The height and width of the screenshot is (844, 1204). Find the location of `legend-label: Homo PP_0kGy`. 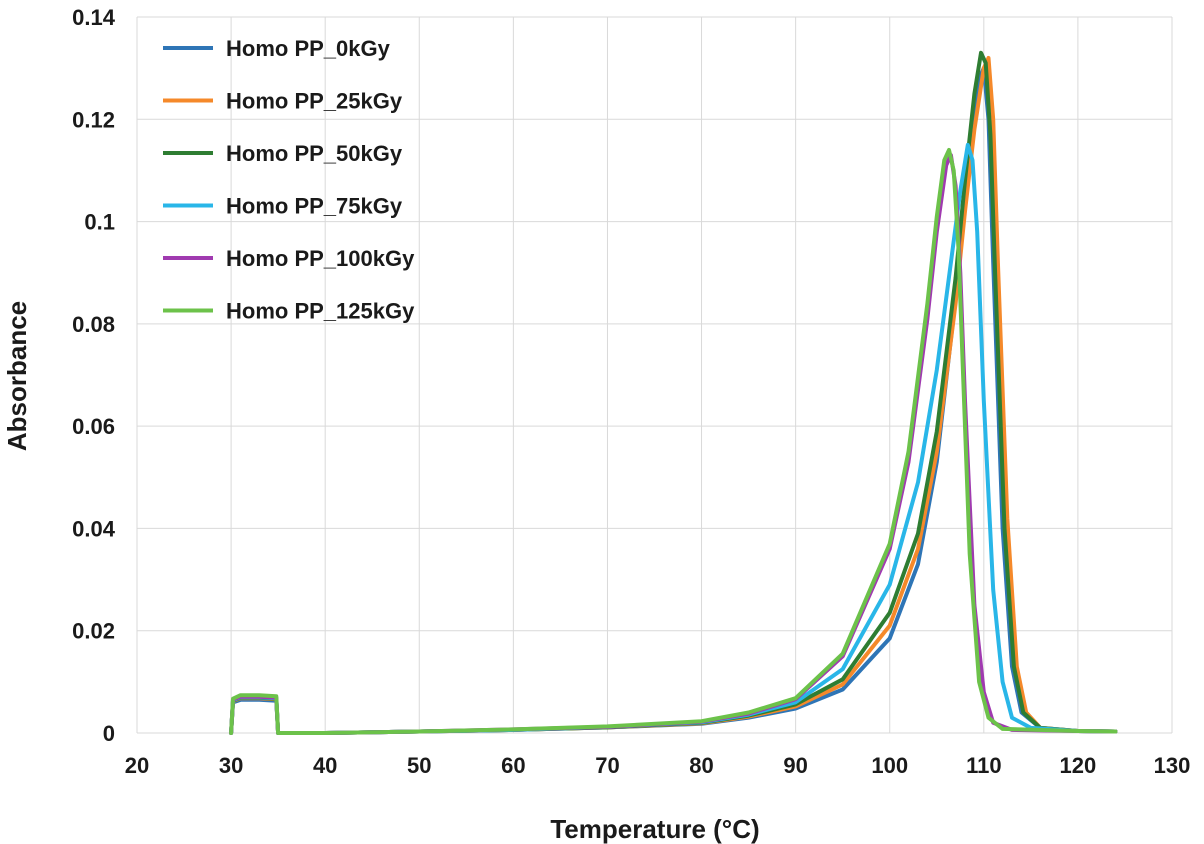

legend-label: Homo PP_0kGy is located at coordinates (308, 48).